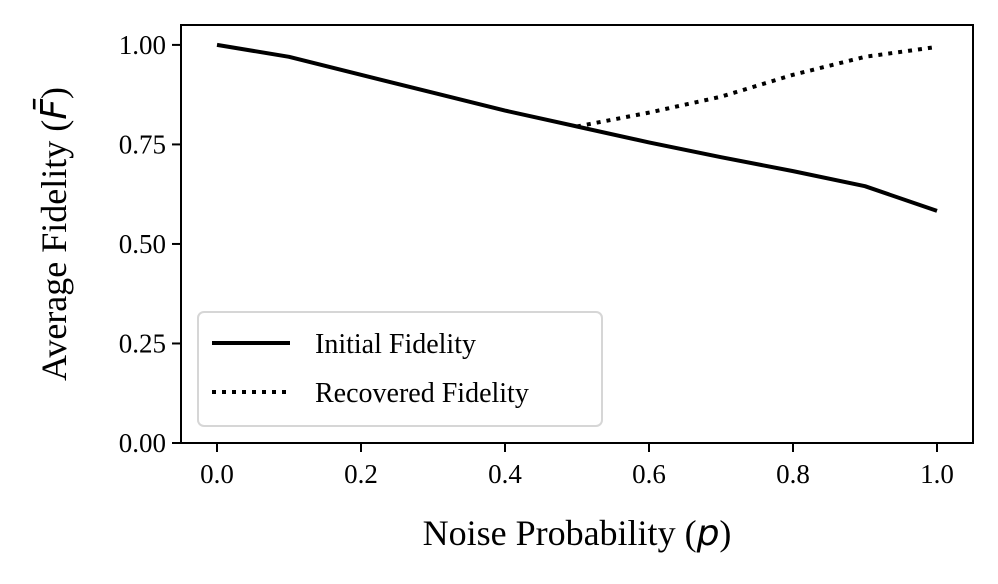 The width and height of the screenshot is (998, 584). Describe the element at coordinates (142, 244) in the screenshot. I see `y-tick-label: 0.50` at that location.